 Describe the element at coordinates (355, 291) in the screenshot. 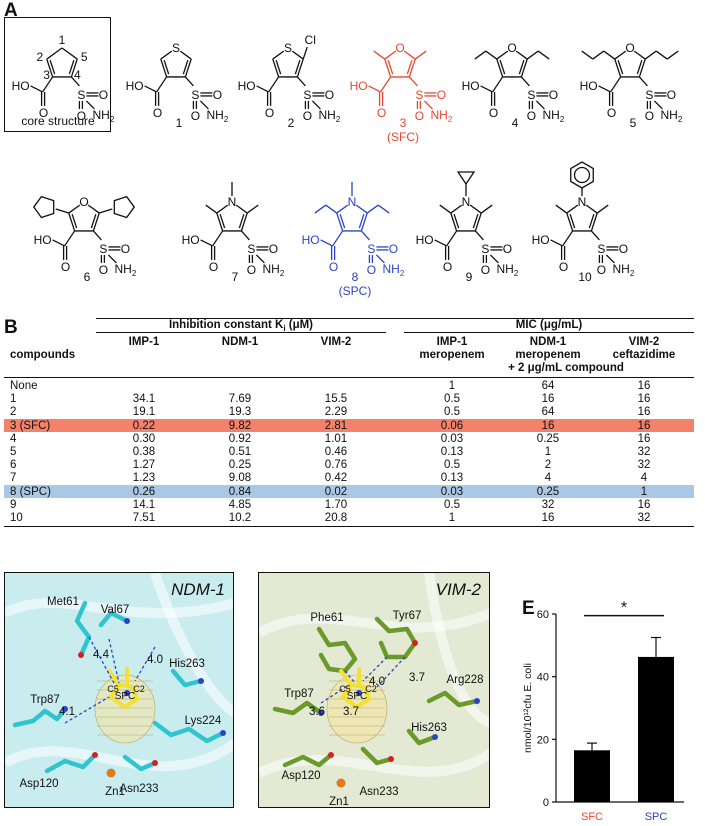

I see `compound-abbreviation: (SPC)` at that location.